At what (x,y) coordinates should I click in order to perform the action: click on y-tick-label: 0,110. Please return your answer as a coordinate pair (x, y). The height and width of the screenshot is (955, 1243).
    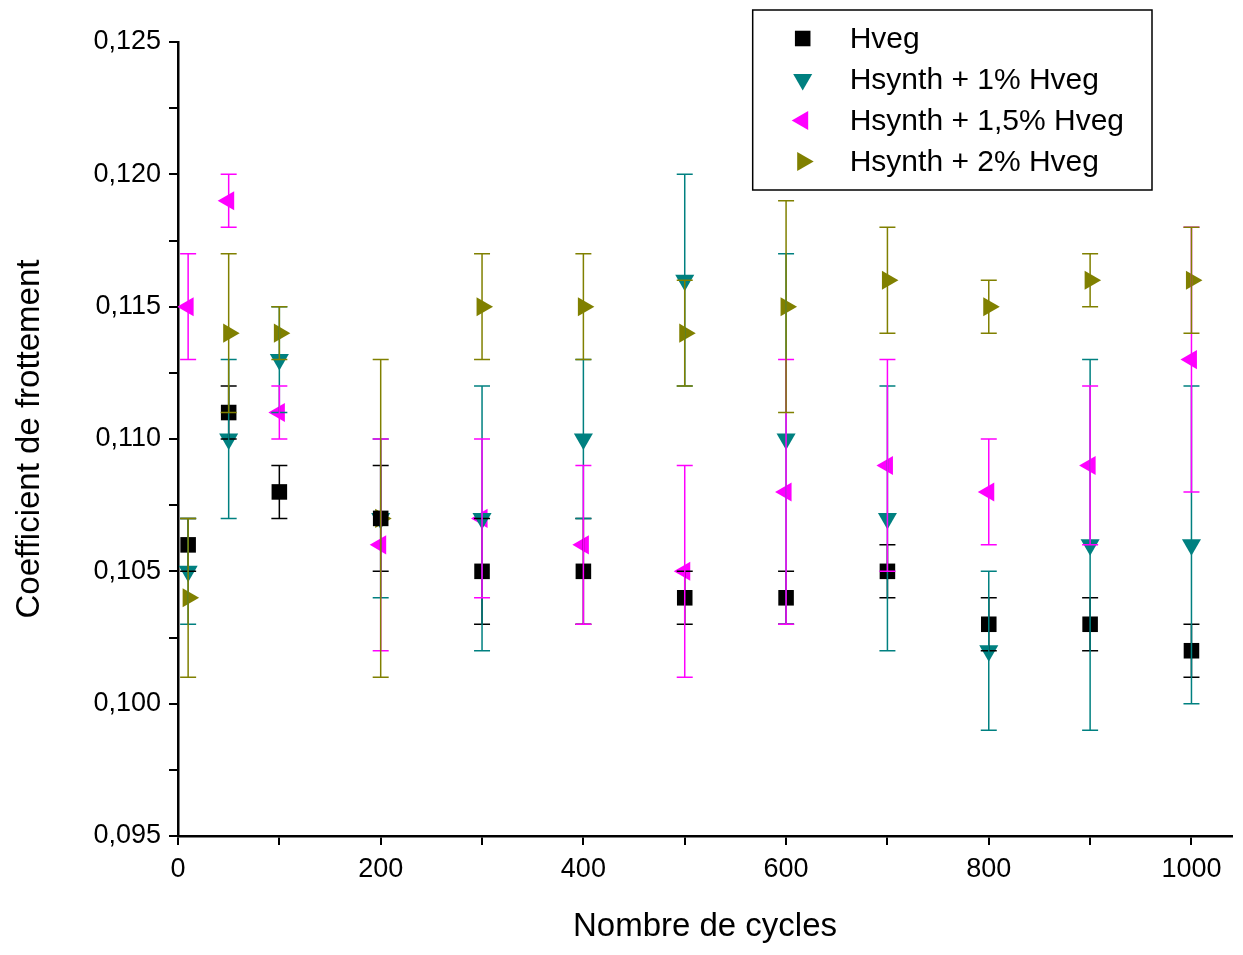
    Looking at the image, I should click on (128, 437).